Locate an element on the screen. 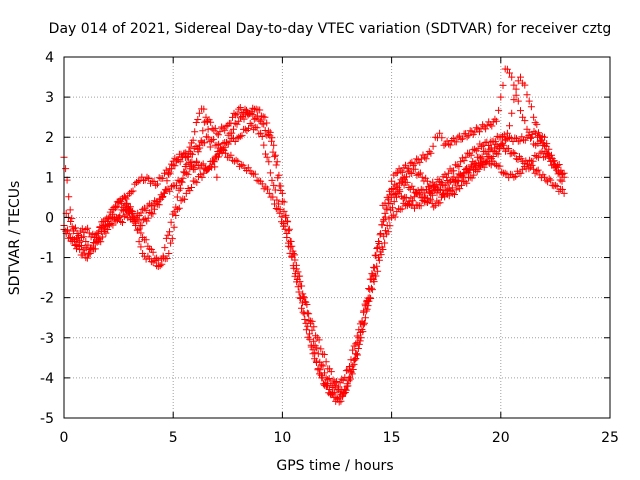 The image size is (640, 480). y-tick-label: 4 is located at coordinates (49, 58).